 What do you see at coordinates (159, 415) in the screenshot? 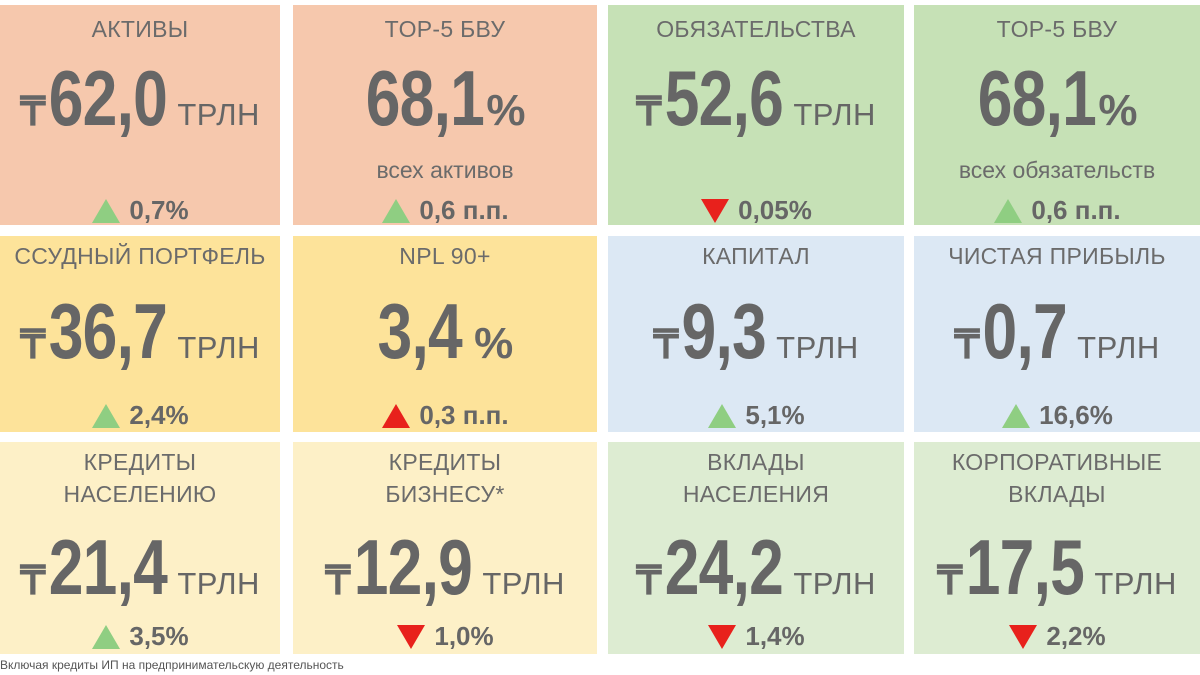
I see `change-value: 2,4%` at bounding box center [159, 415].